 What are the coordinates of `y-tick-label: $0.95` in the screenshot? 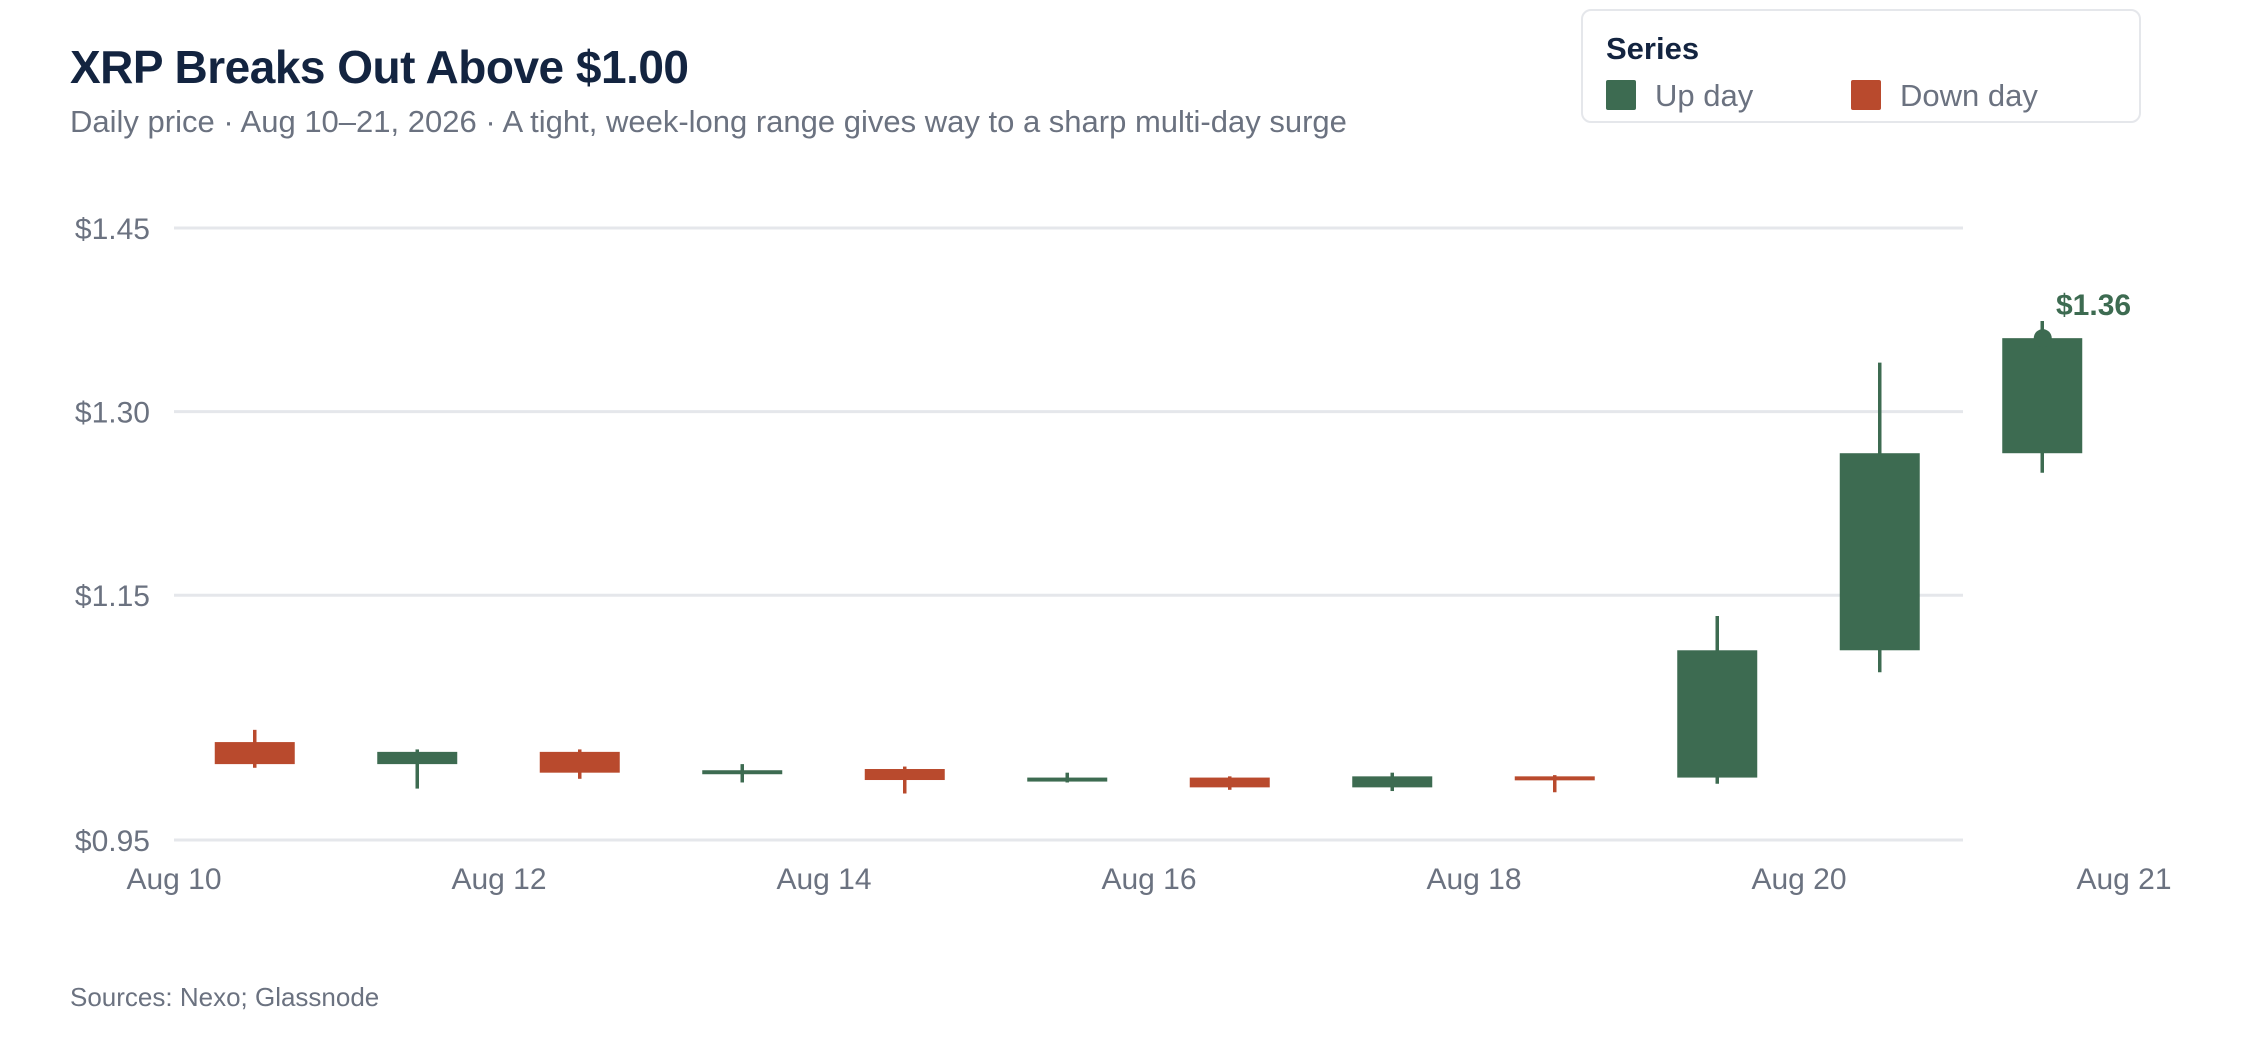 It's located at (112, 841).